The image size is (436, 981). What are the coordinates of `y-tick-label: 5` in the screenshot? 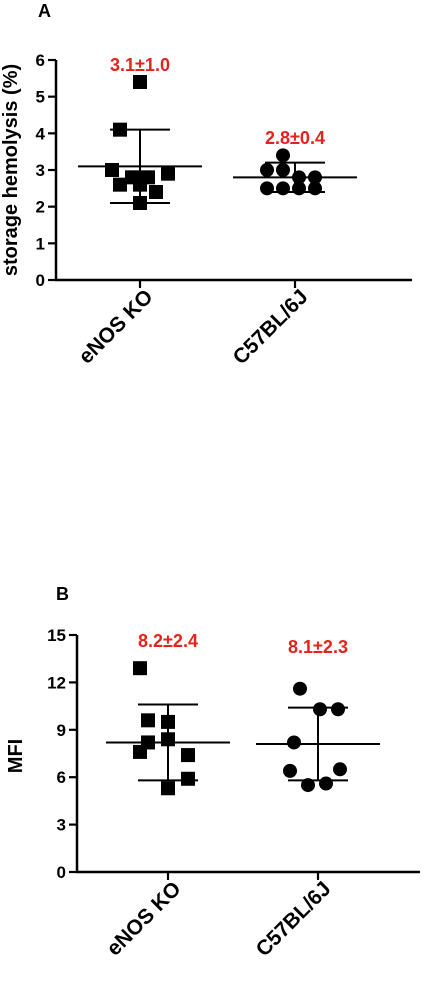 It's located at (40, 97).